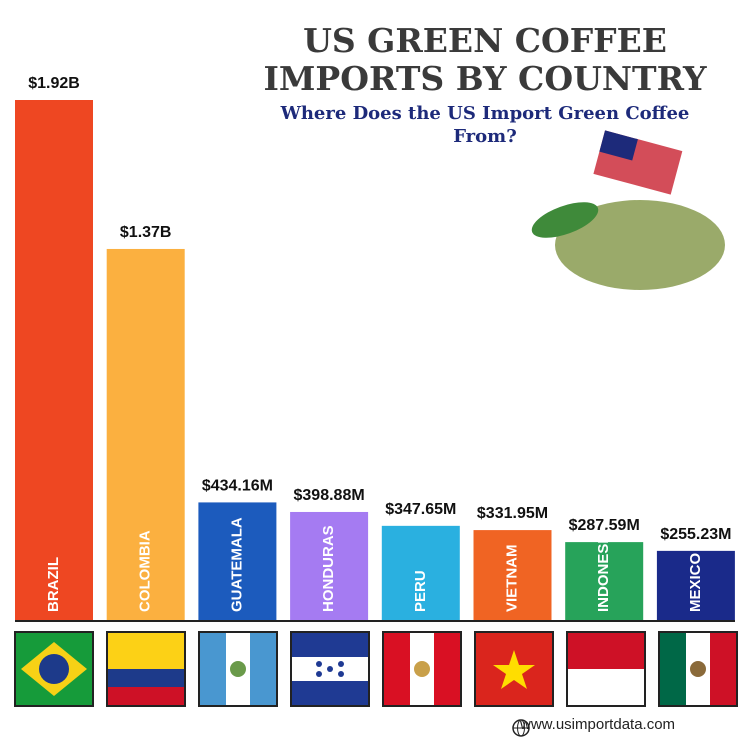  What do you see at coordinates (603, 570) in the screenshot?
I see `category-label: INDONESIA` at bounding box center [603, 570].